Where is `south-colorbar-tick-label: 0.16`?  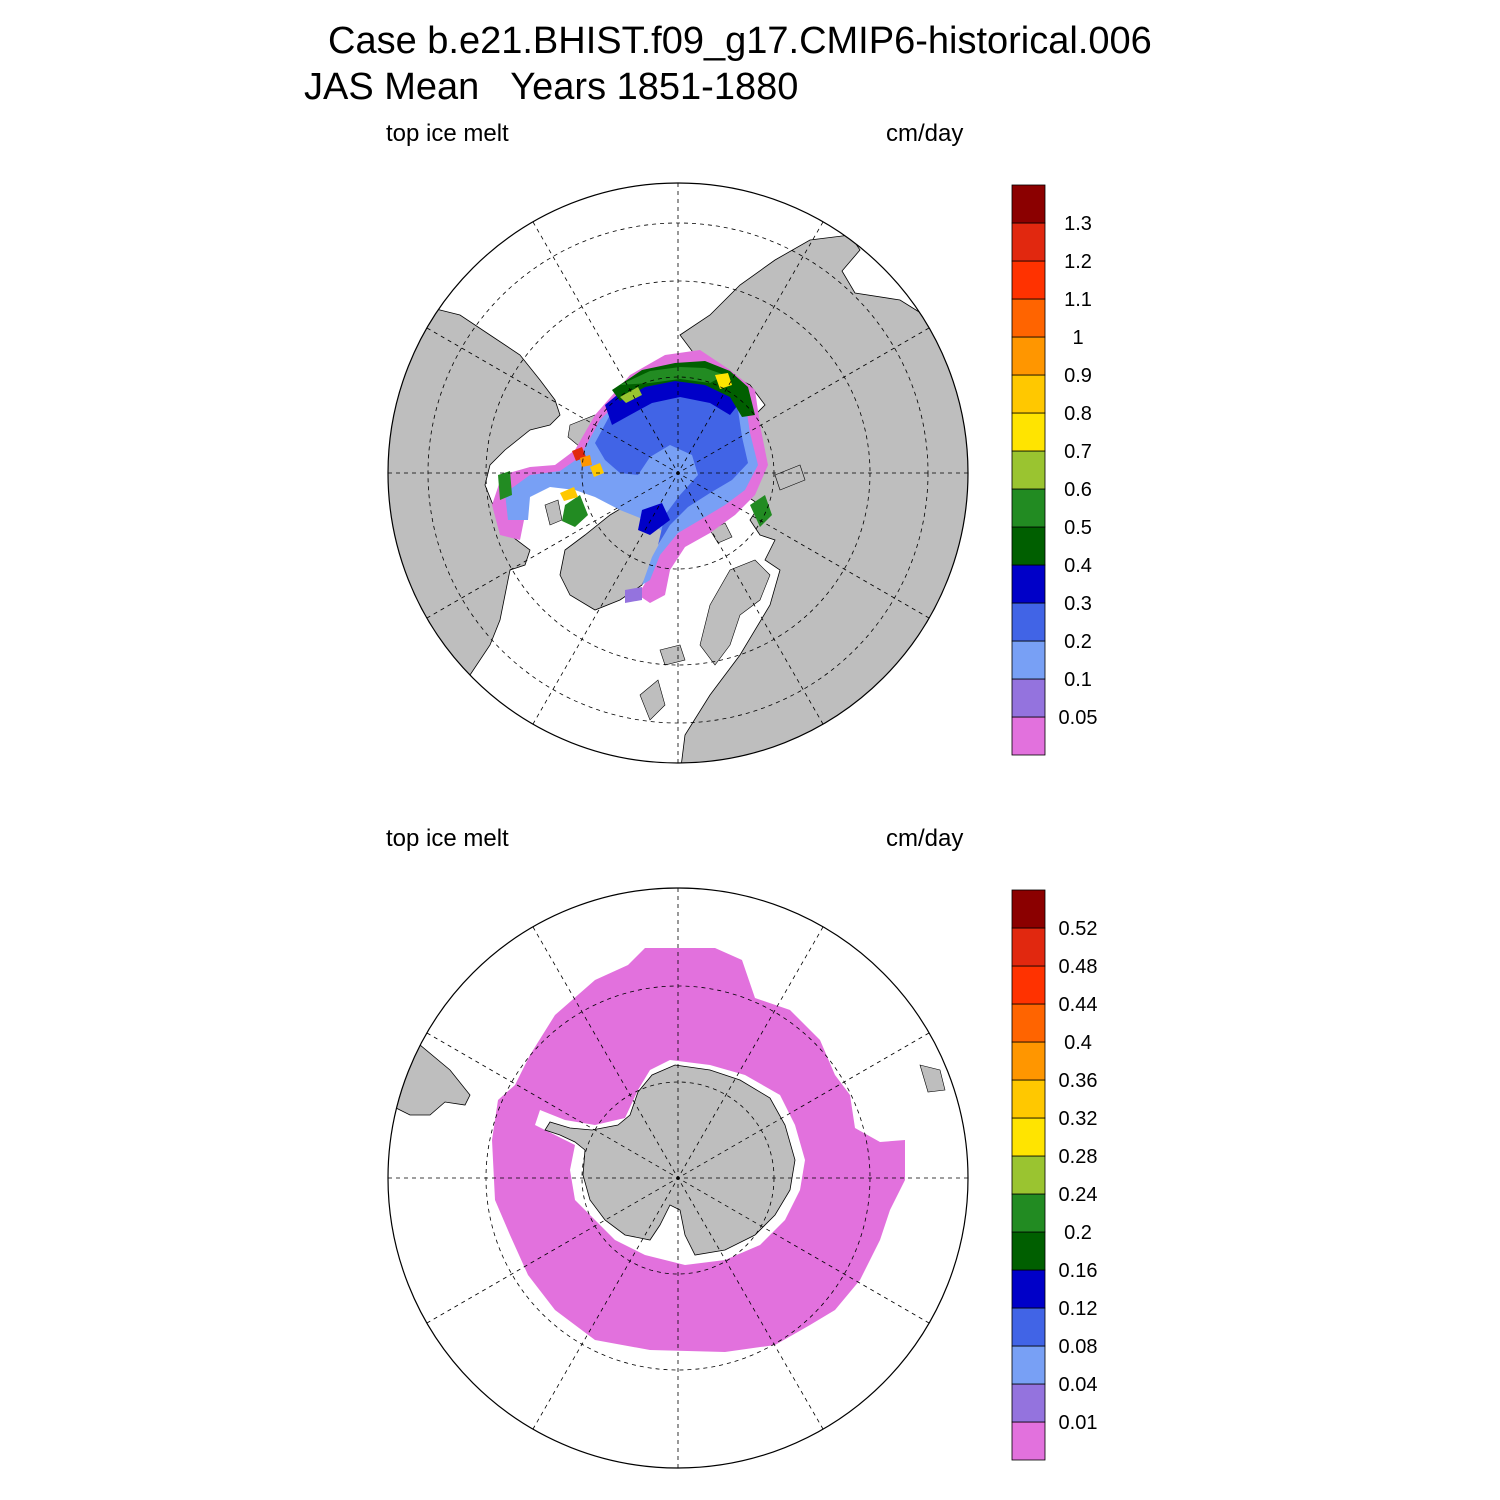
south-colorbar-tick-label: 0.16 is located at coordinates (1078, 1271).